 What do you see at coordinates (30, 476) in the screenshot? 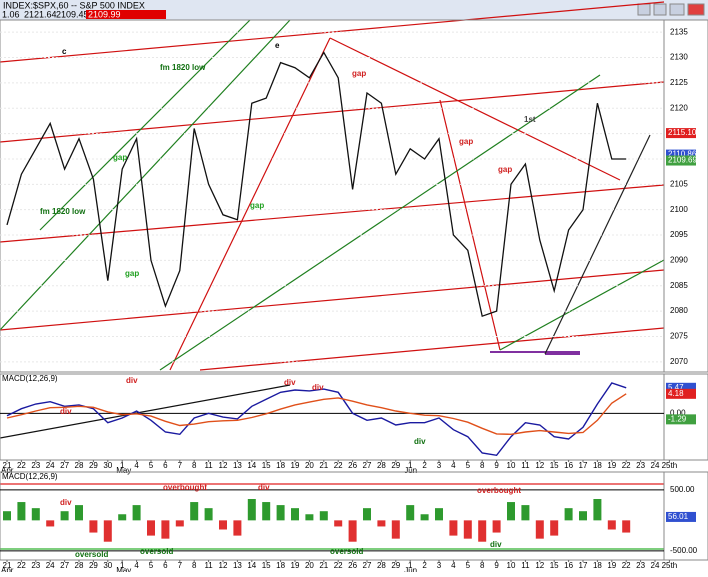
I see `panel-title: MACD(12,26,9)` at bounding box center [30, 476].